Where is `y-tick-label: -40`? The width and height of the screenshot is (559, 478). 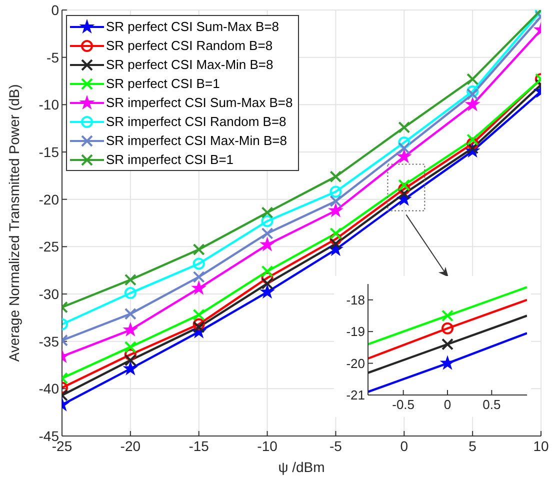
y-tick-label: -40 is located at coordinates (49, 388).